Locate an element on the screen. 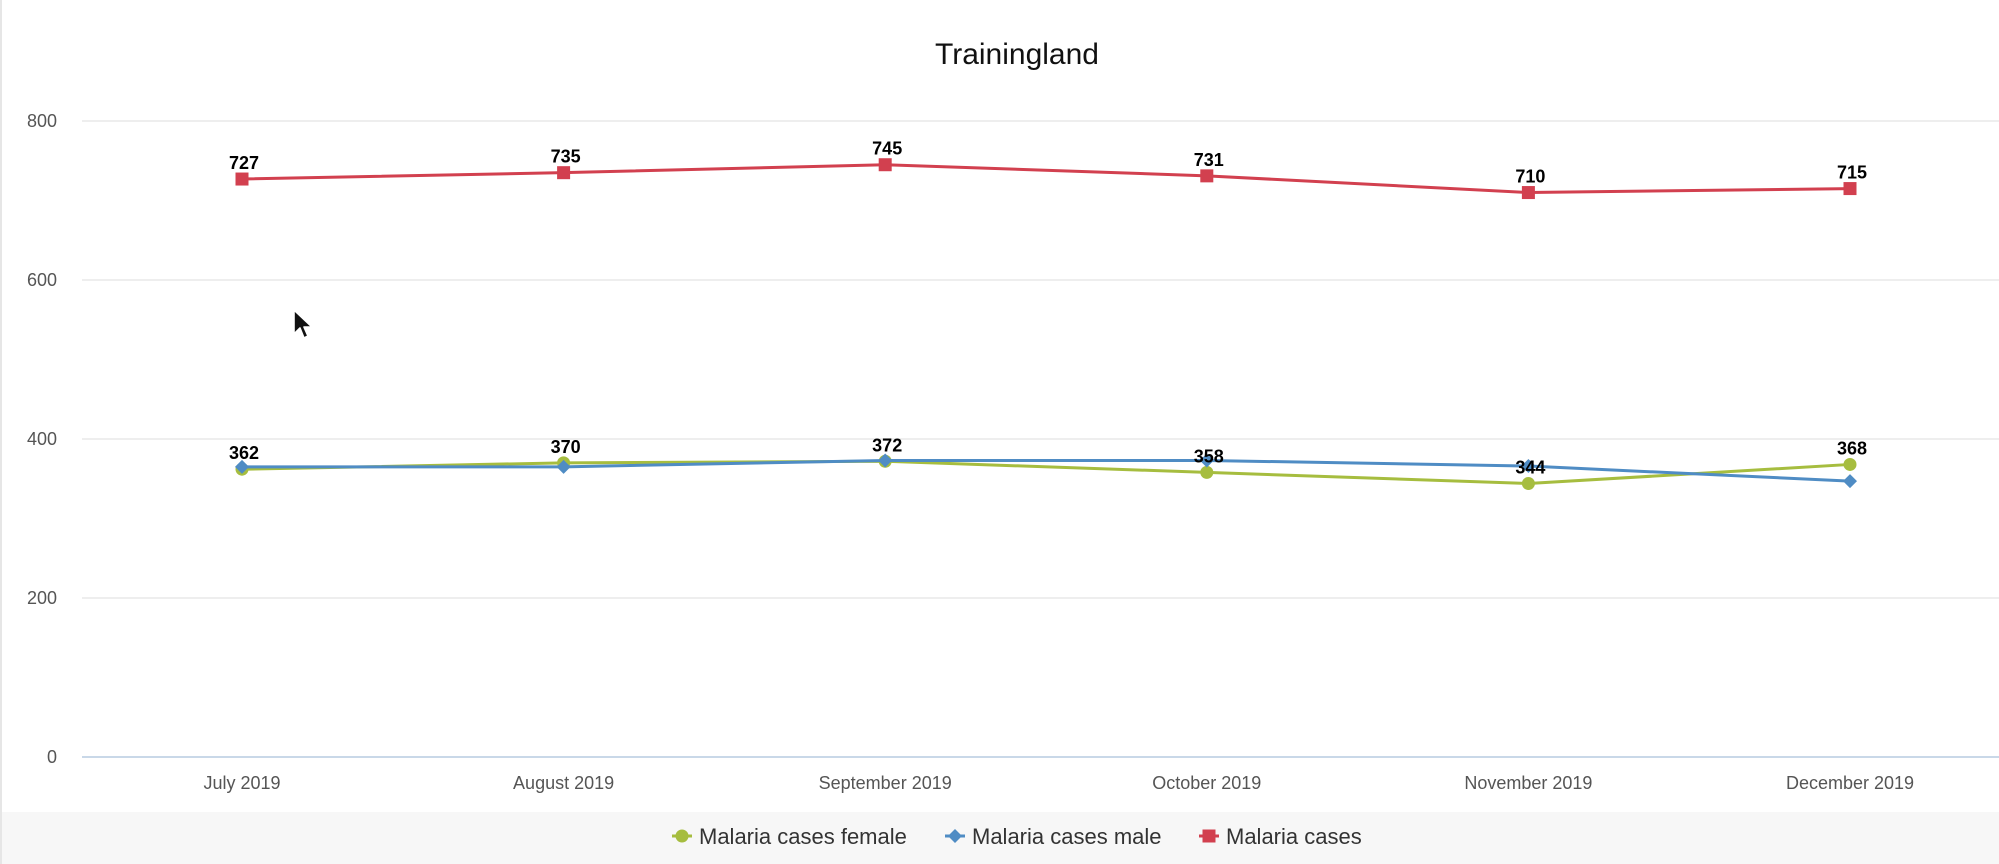 This screenshot has height=864, width=1999. x-tick-label: October 2019 is located at coordinates (1206, 783).